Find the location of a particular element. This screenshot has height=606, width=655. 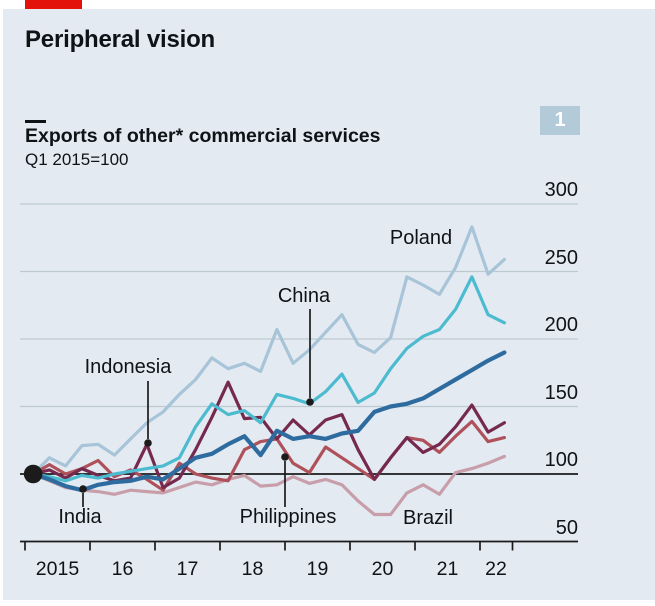

index-note: Q1 2015=100 is located at coordinates (77, 159).